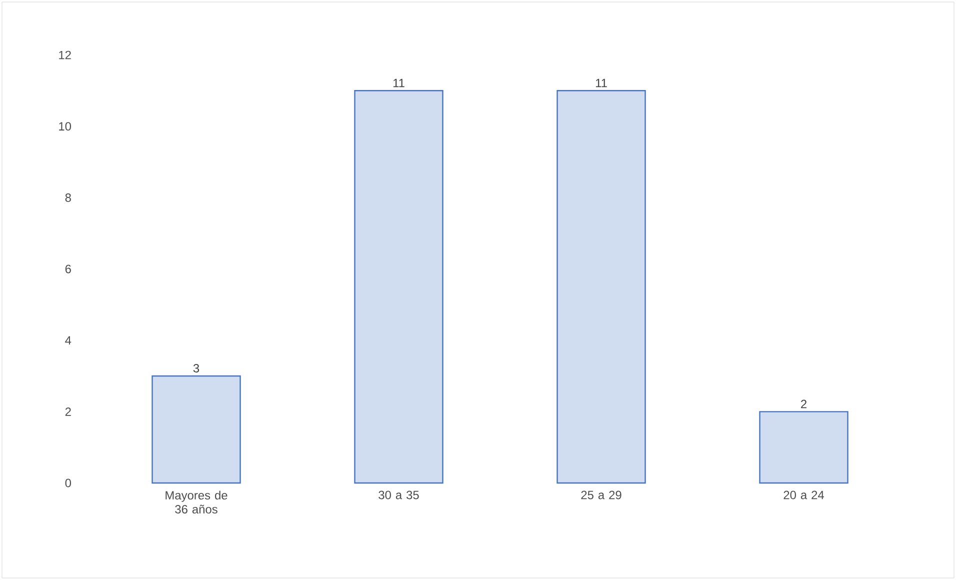 Image resolution: width=956 pixels, height=580 pixels. What do you see at coordinates (68, 340) in the screenshot?
I see `y-tick-label: 4` at bounding box center [68, 340].